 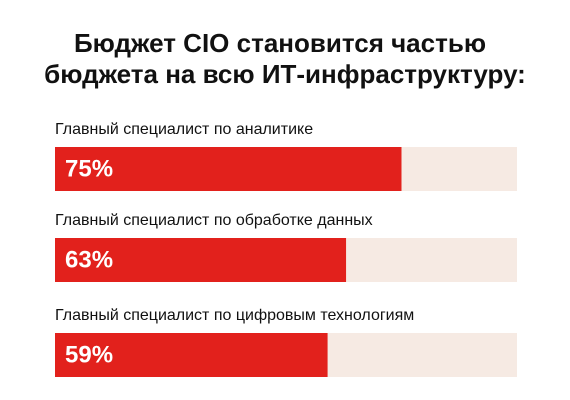 I want to click on category-label: Главный специалист по обработке данных, so click(x=214, y=220).